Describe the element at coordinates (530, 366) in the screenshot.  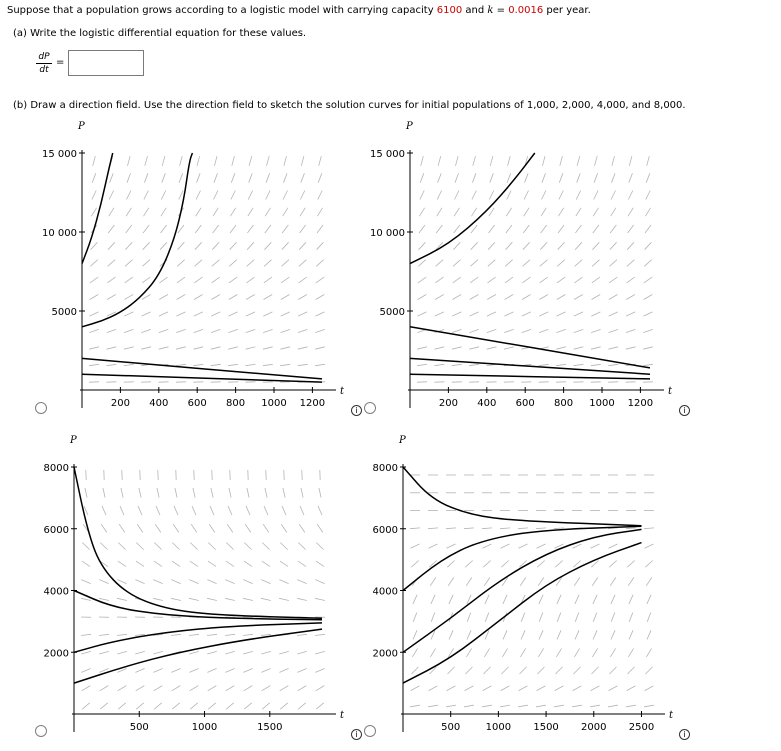
I see `solution-curve` at that location.